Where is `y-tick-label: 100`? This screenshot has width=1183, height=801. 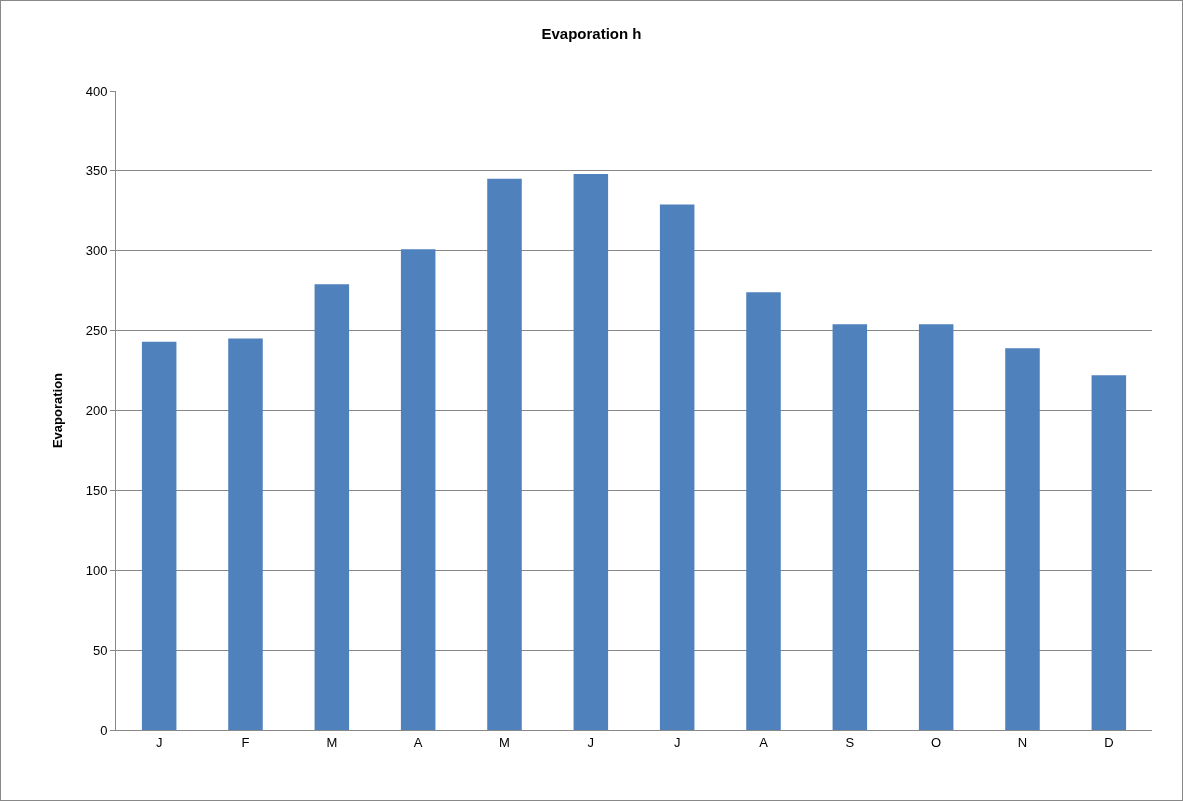 y-tick-label: 100 is located at coordinates (96, 570).